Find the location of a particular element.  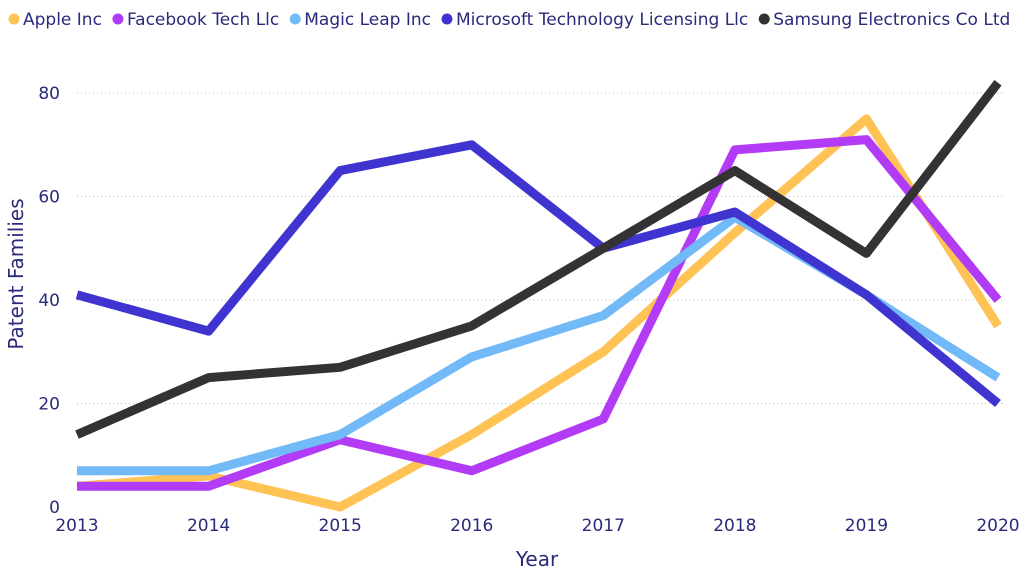

legend-item: Samsung Electronics Co Ltd is located at coordinates (884, 20).